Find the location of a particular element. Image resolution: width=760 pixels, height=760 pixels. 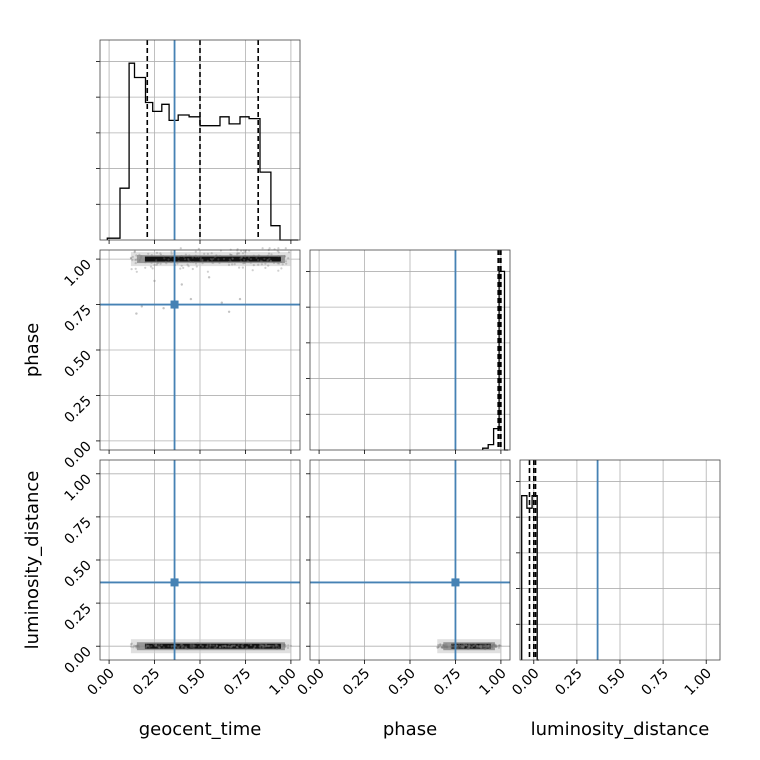

scatter-geocent_time-vs-phase-truth-marker is located at coordinates (174, 304).